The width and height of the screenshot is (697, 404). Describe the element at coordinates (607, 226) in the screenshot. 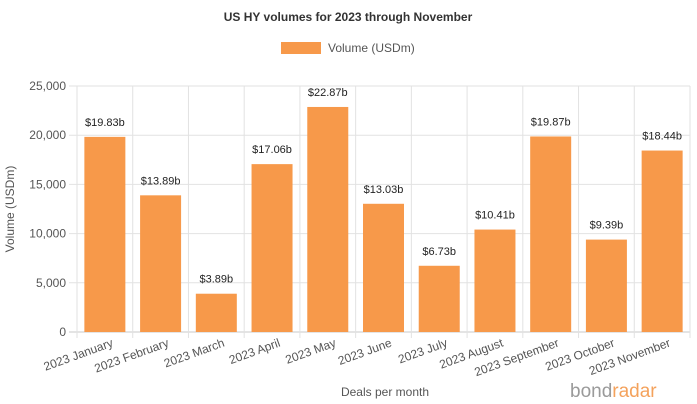

I see `data-label: $9.39b` at that location.